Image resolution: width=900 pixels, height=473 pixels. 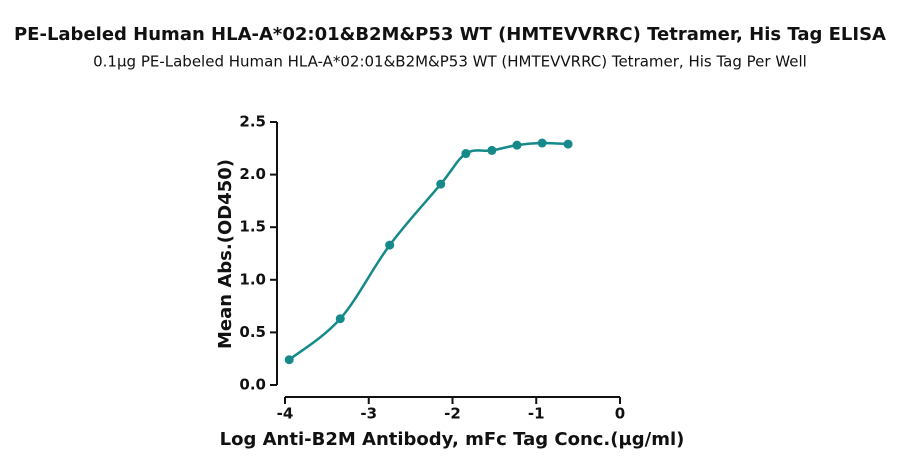 What do you see at coordinates (452, 414) in the screenshot?
I see `x-tick-label: -2` at bounding box center [452, 414].